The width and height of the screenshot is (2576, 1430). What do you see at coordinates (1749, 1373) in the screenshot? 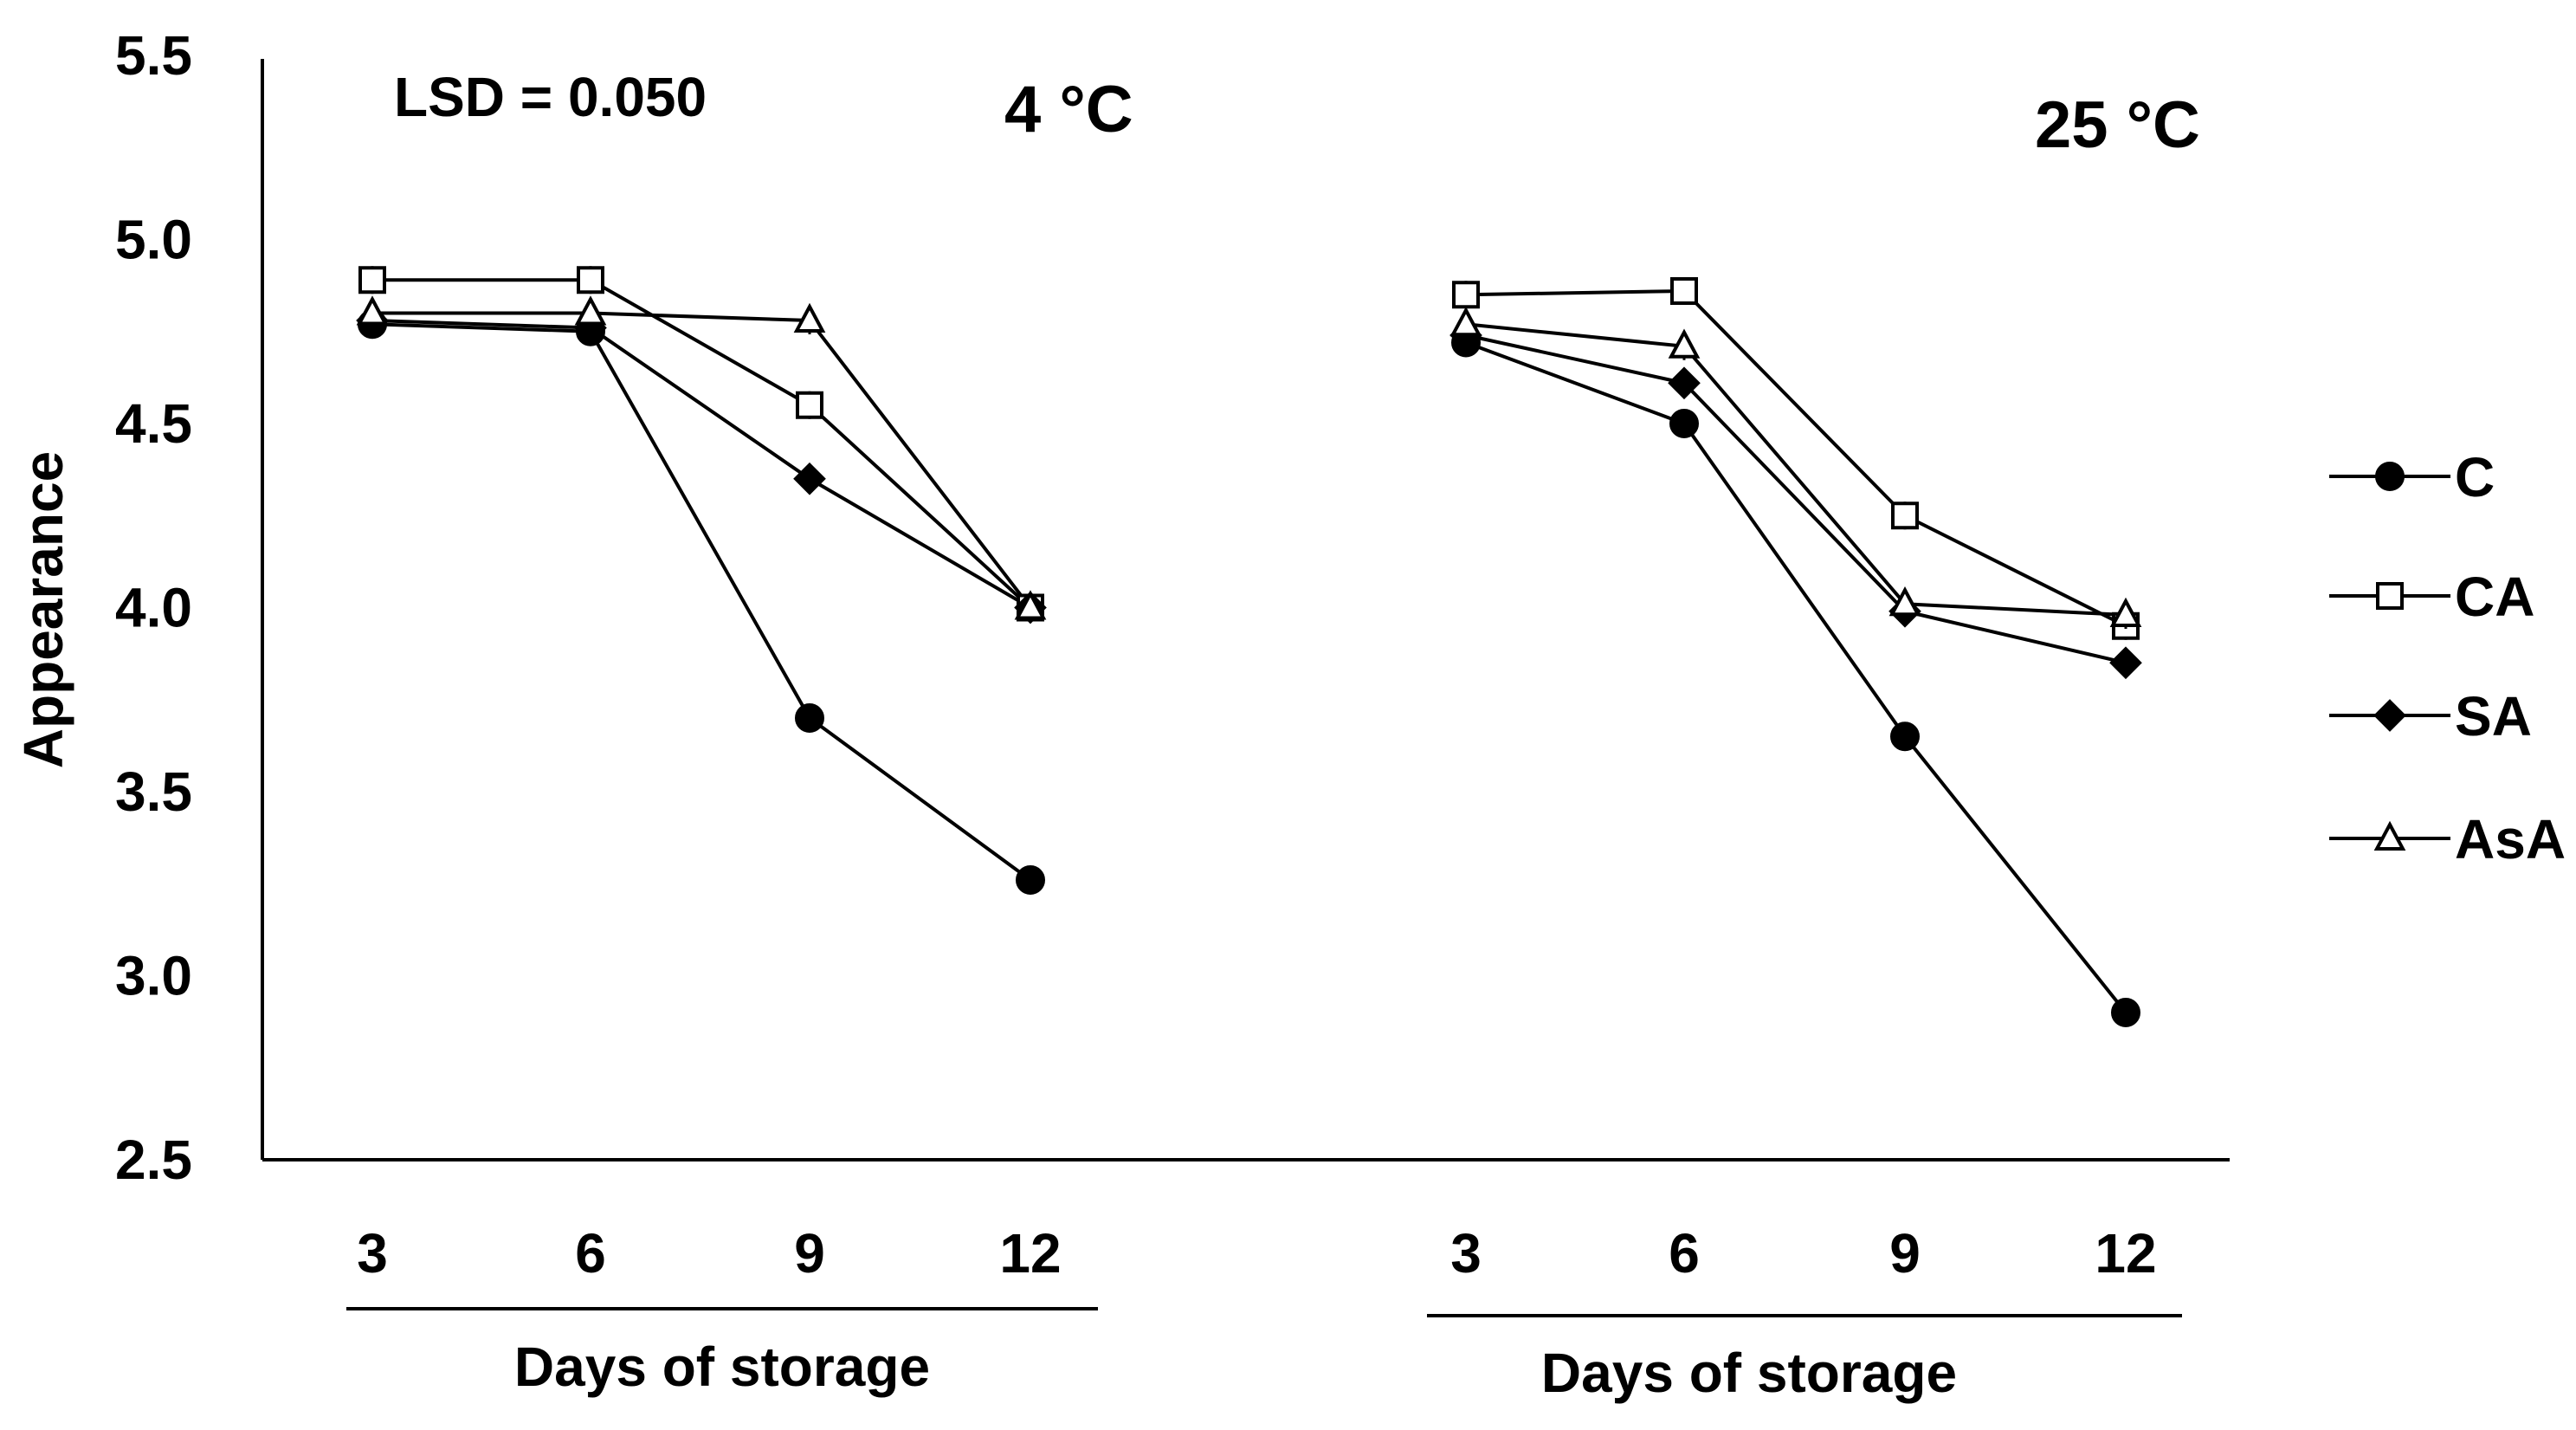
I see `x-axis-title-25c: Days of storage` at bounding box center [1749, 1373].